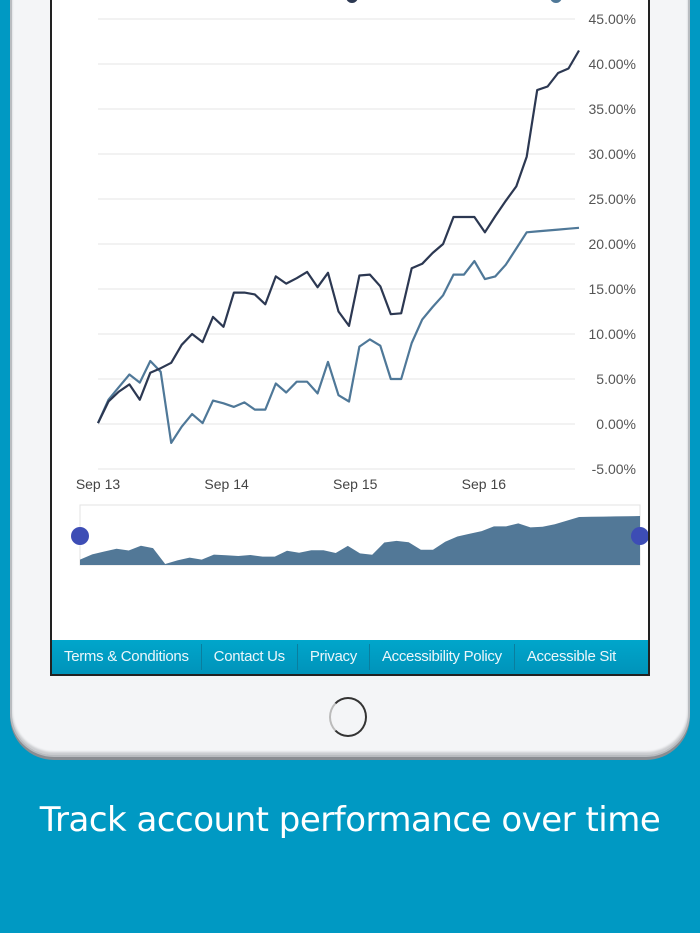  I want to click on y-tick-label: 15.00%, so click(612, 289).